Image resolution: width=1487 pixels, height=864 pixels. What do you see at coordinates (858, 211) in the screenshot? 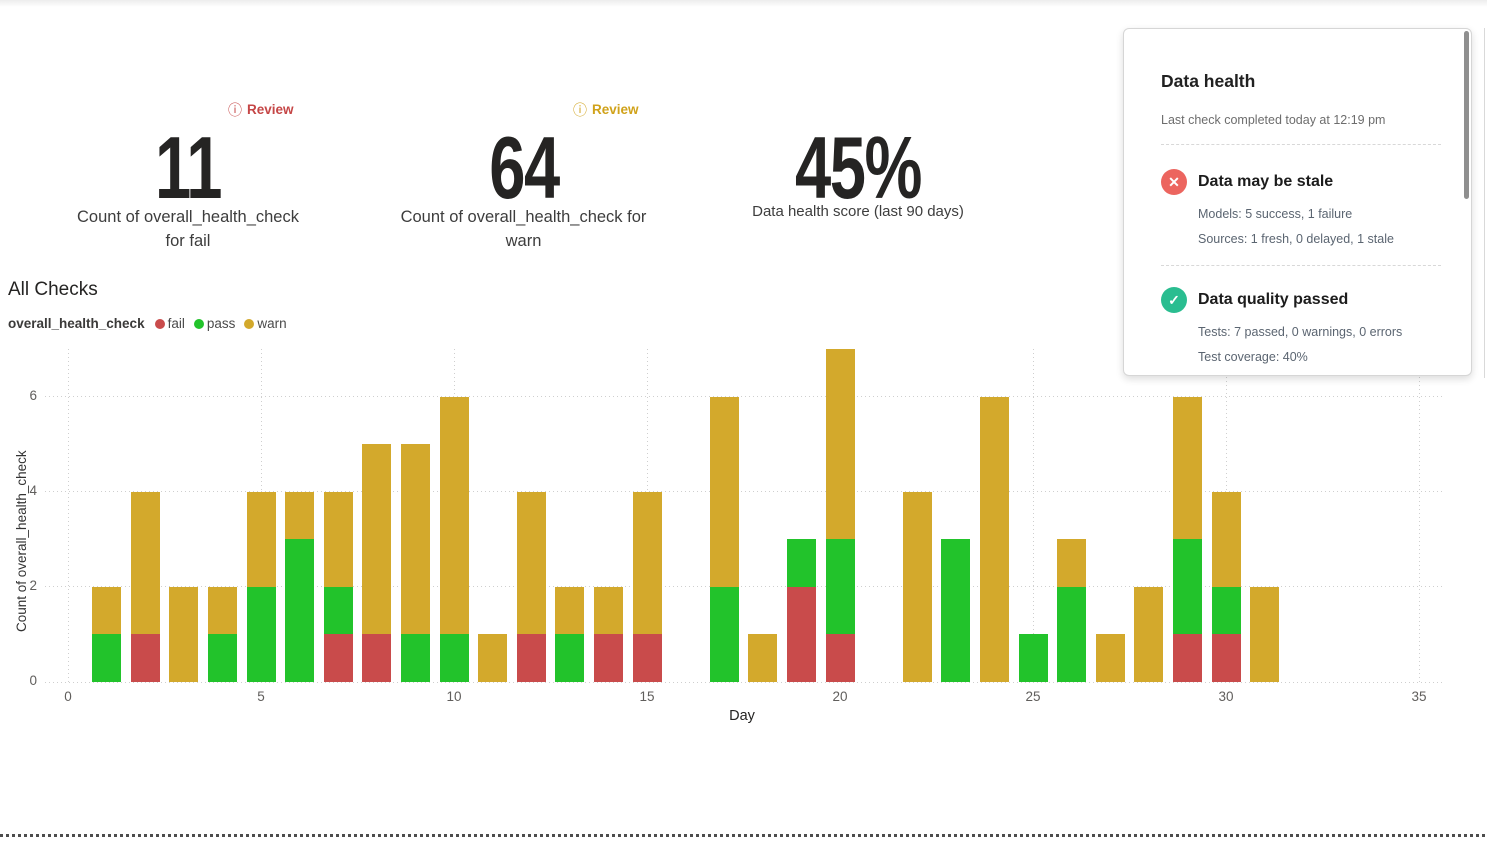
I see `kpi-health-score-label: Data health score (last 90 days)` at bounding box center [858, 211].